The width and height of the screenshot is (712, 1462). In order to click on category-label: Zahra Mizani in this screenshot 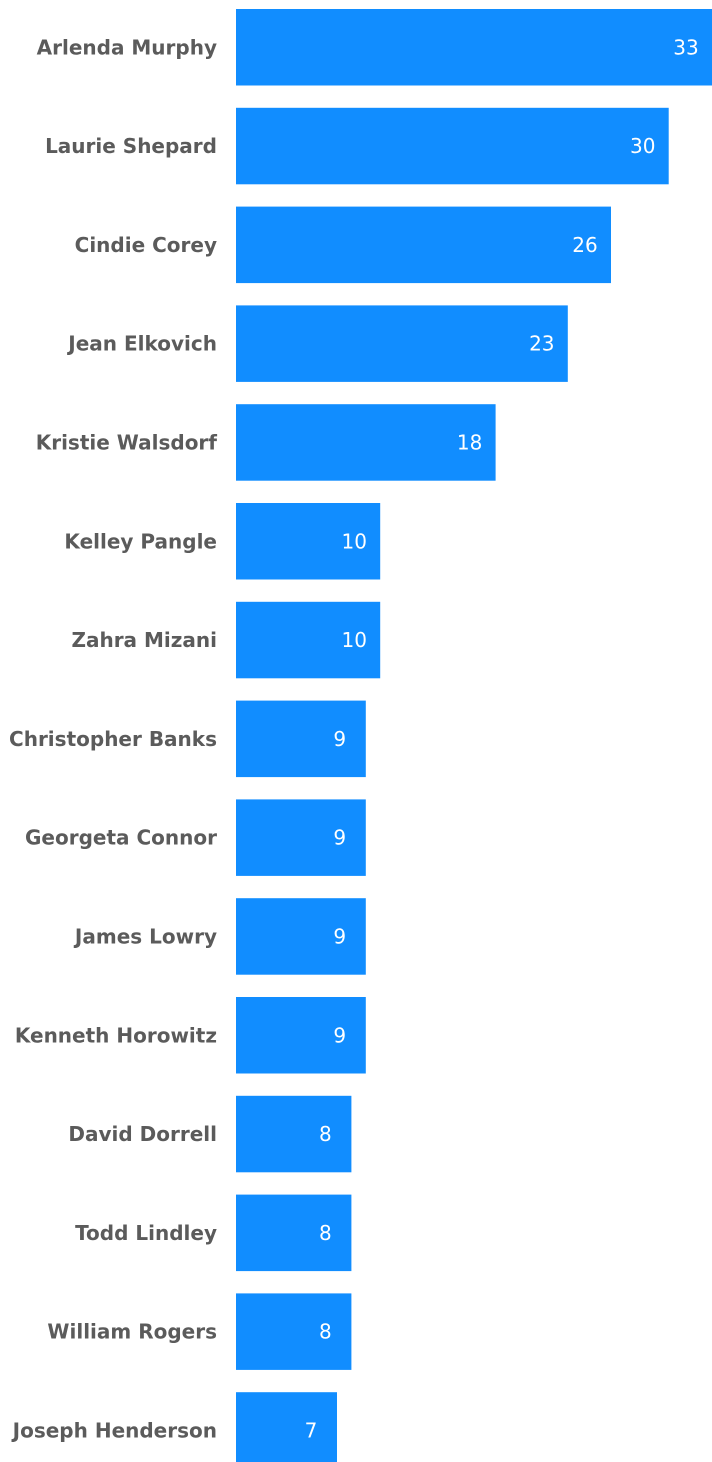, I will do `click(144, 640)`.